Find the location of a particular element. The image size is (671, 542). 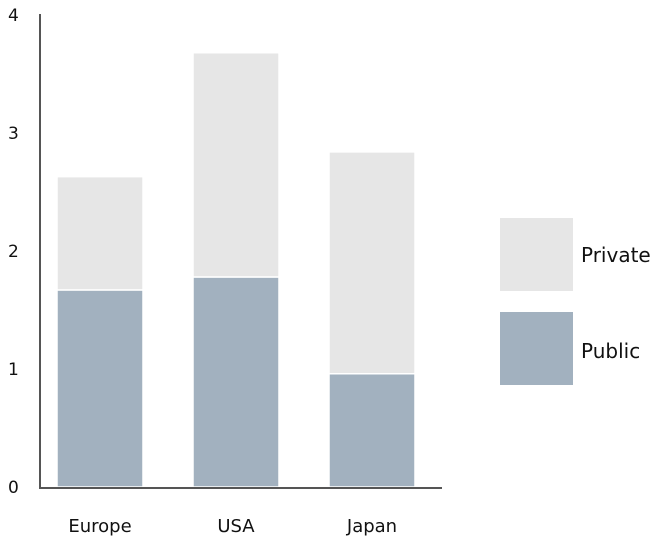

y-axis-tick-labels: 0 1 2 3 4 is located at coordinates (13, 252).